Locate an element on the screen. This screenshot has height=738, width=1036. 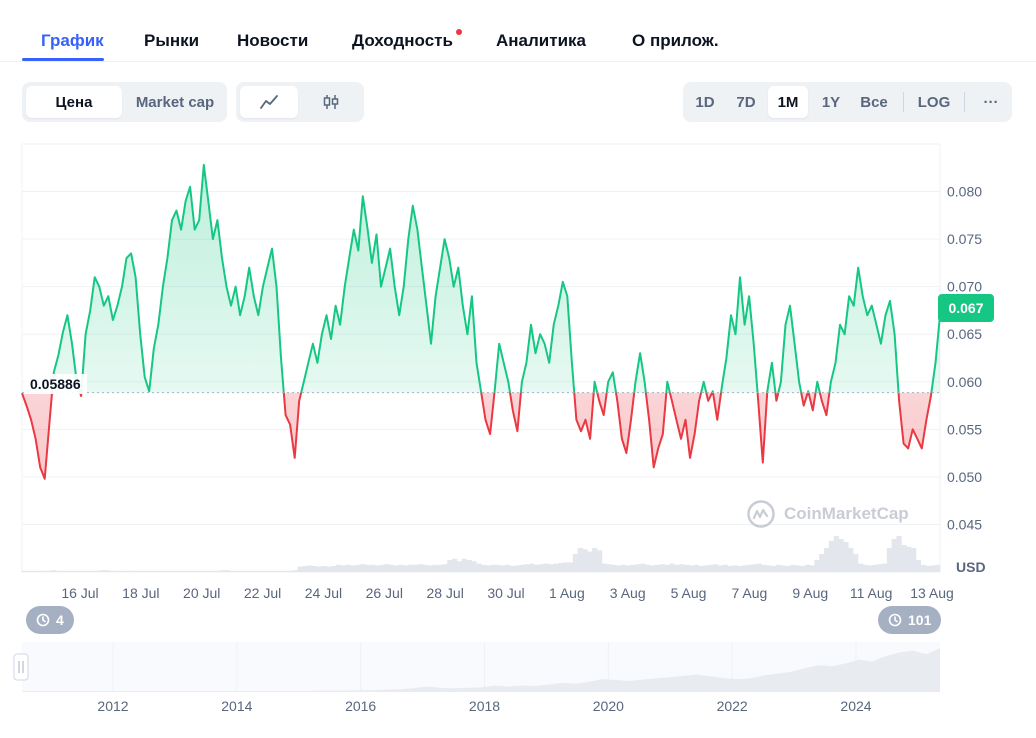
line-chart-button is located at coordinates (269, 102).